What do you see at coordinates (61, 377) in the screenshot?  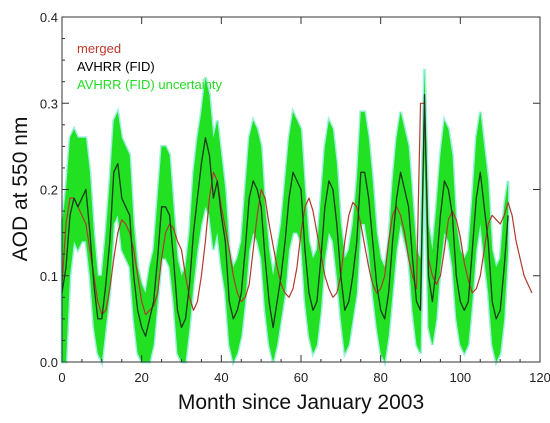 I see `x-tick-label: 0` at bounding box center [61, 377].